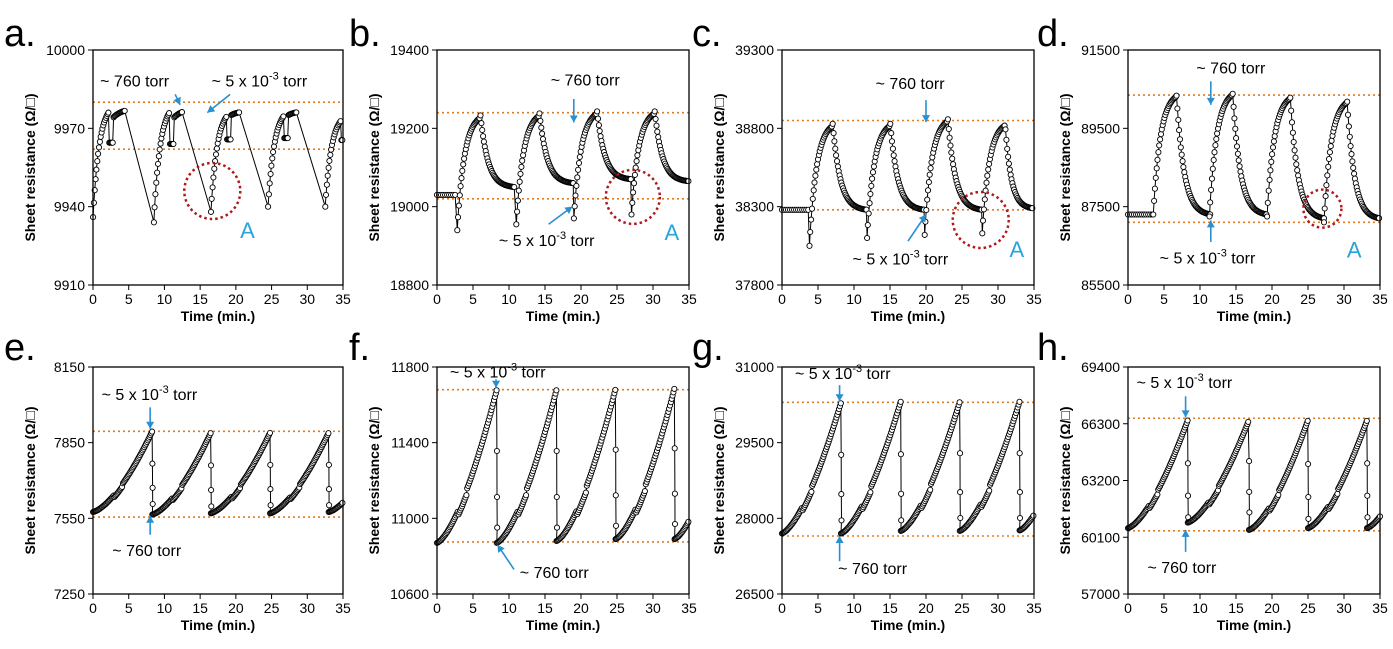 Image resolution: width=1393 pixels, height=649 pixels. I want to click on y-tick-label: 7550, so click(69, 518).